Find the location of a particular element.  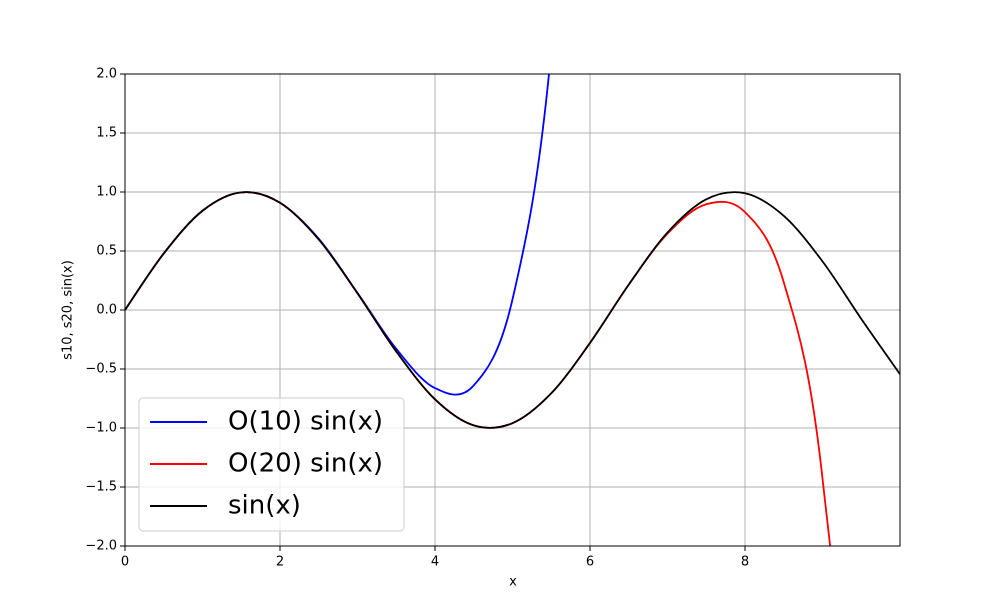

y-tick-label: −0.5 is located at coordinates (101, 369).